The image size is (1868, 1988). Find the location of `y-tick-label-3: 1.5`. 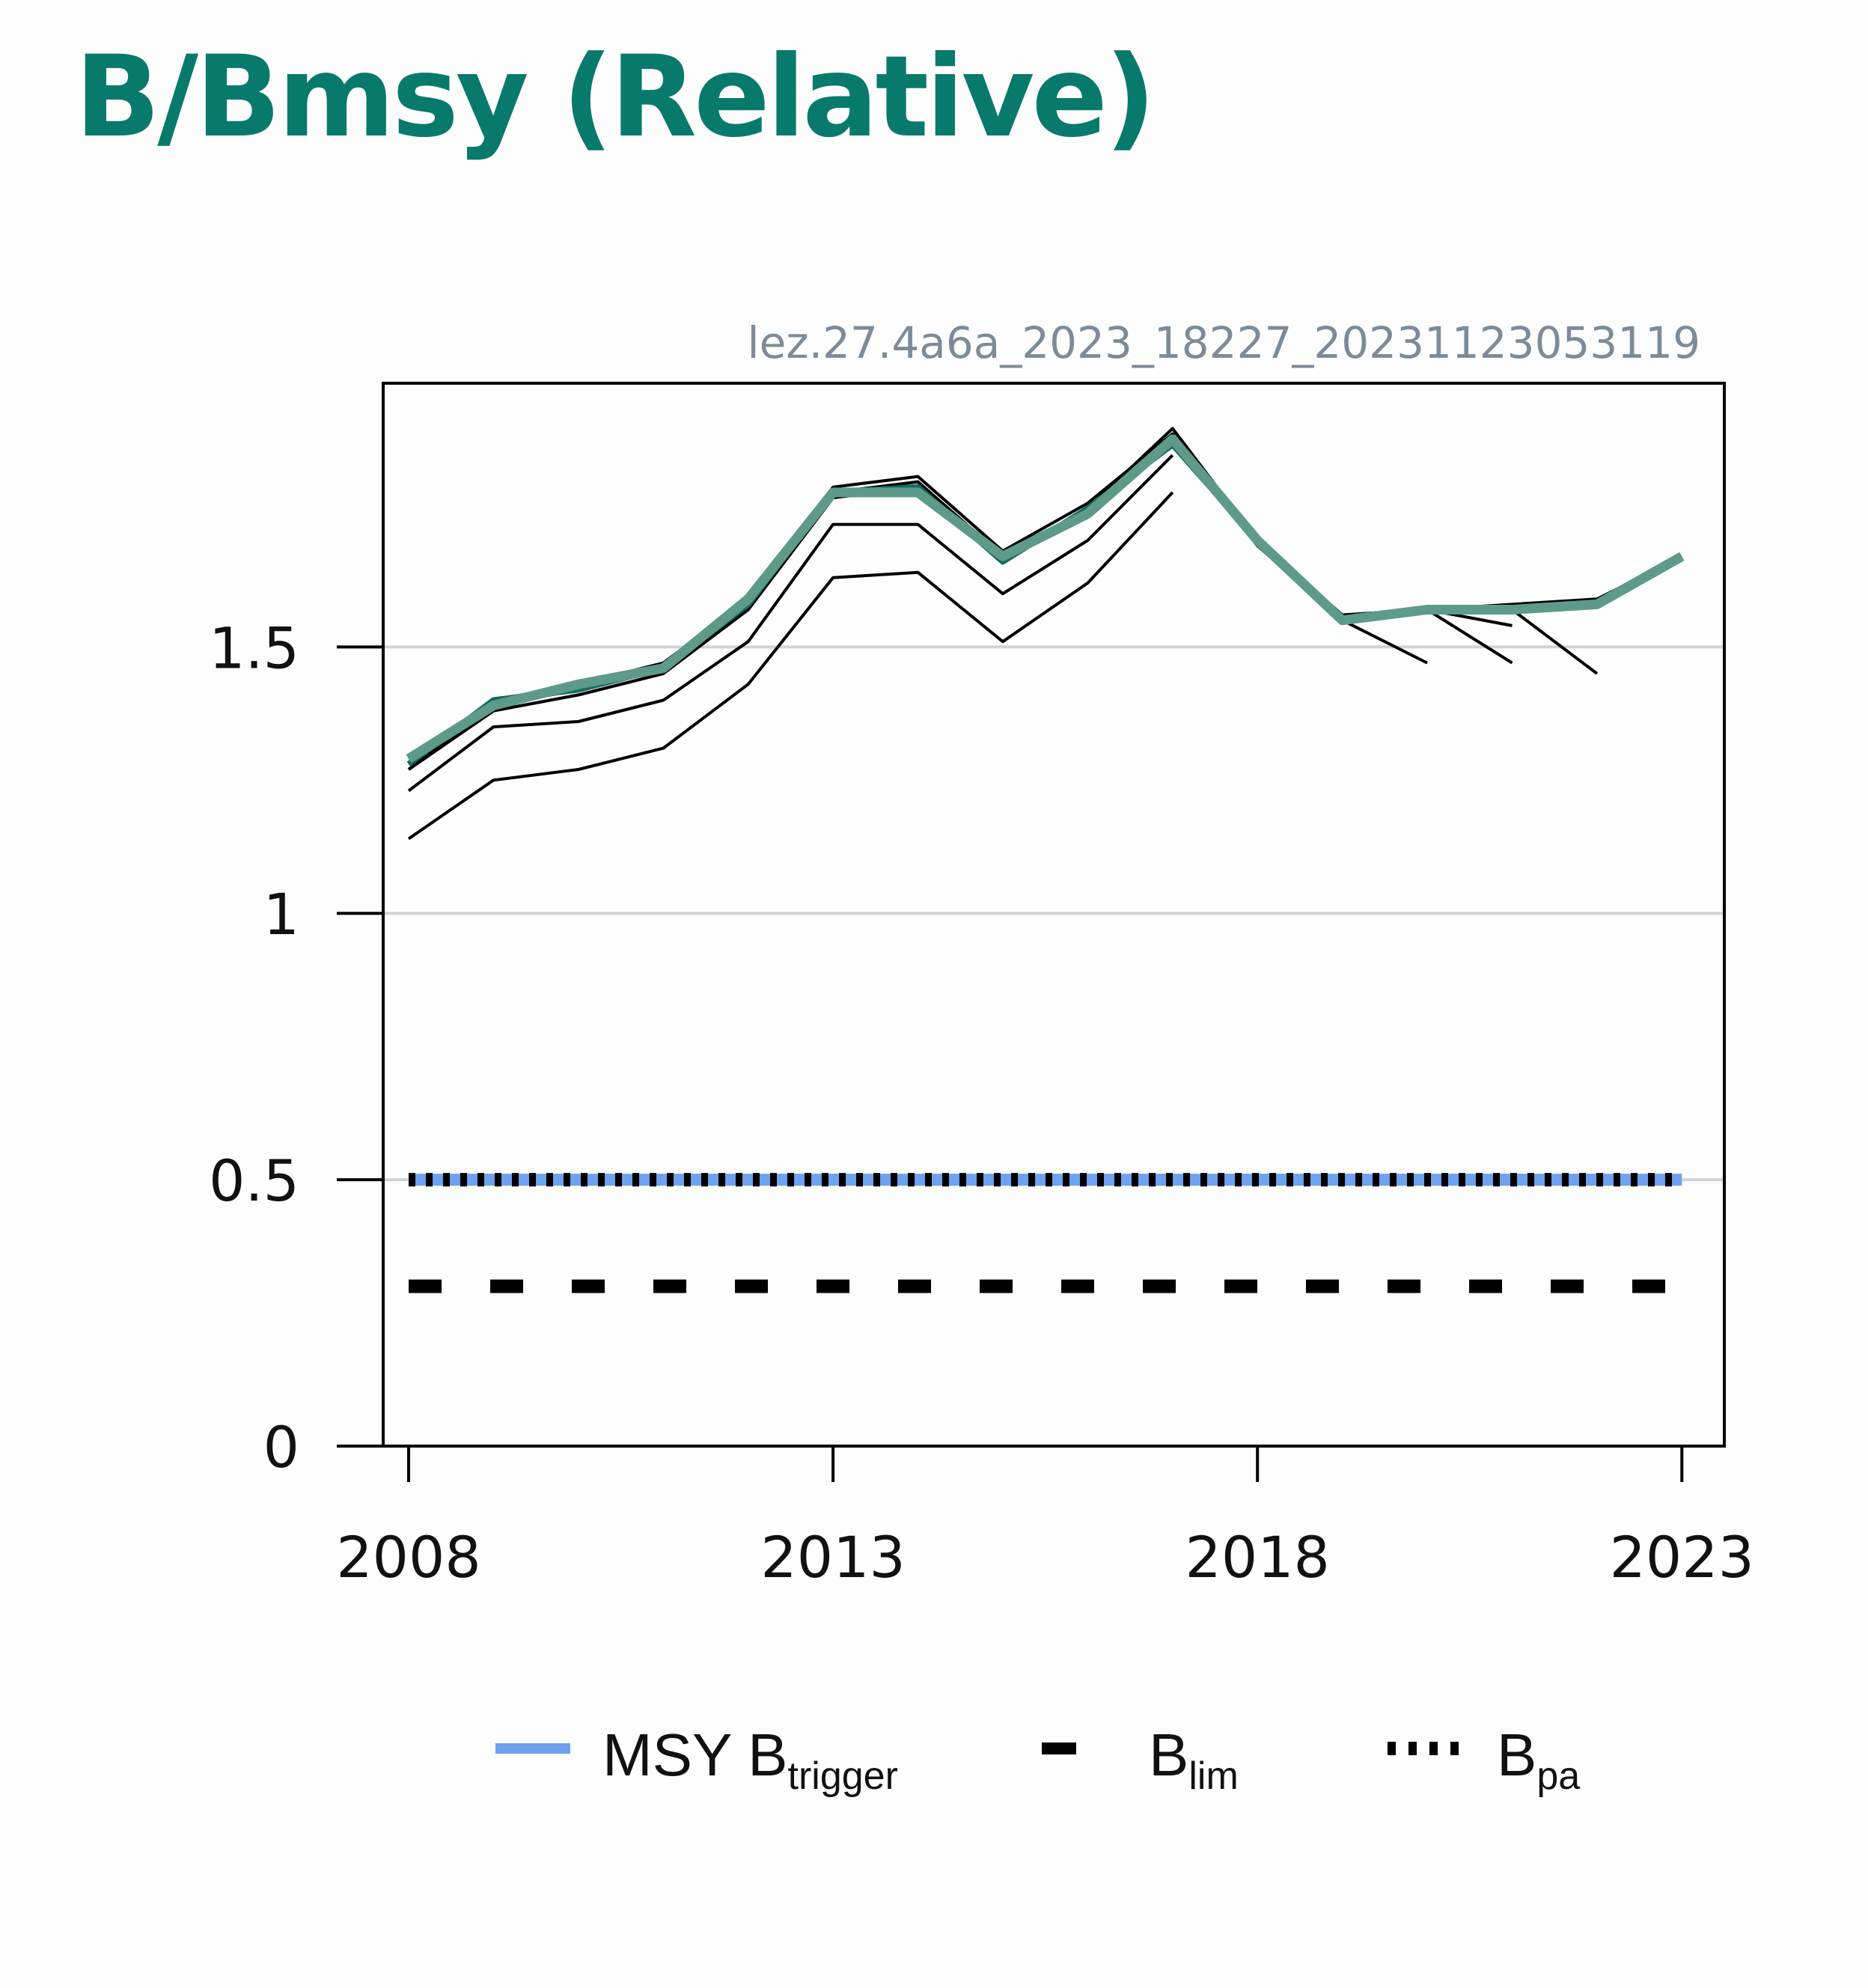

y-tick-label-3: 1.5 is located at coordinates (254, 648).